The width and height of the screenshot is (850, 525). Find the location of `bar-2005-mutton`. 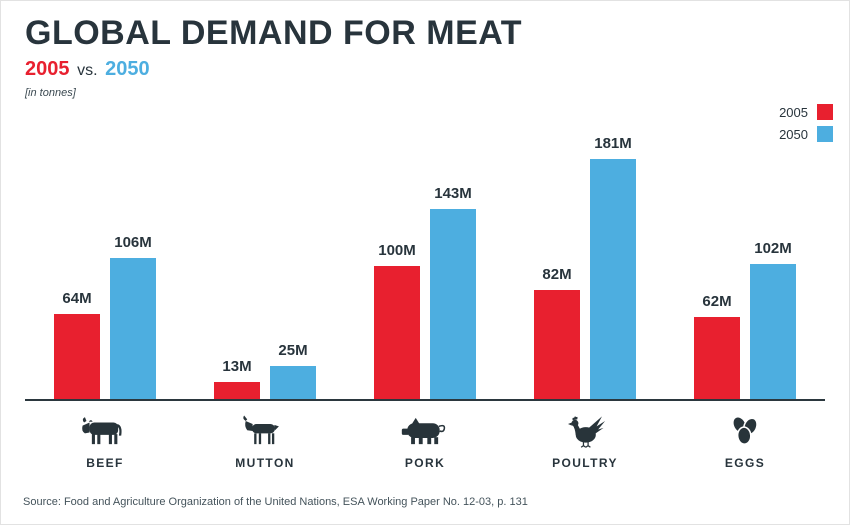

bar-2005-mutton is located at coordinates (237, 391).